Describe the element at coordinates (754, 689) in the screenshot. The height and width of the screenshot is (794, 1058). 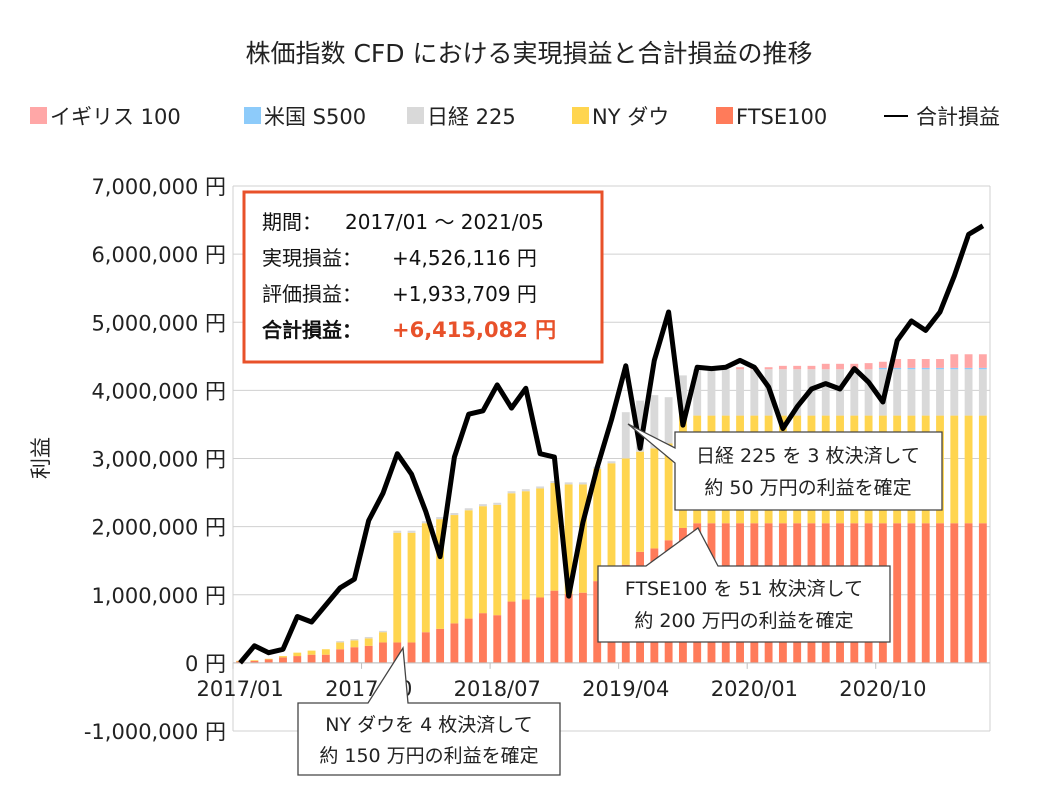
I see `x-tick-label: 2020/01` at that location.